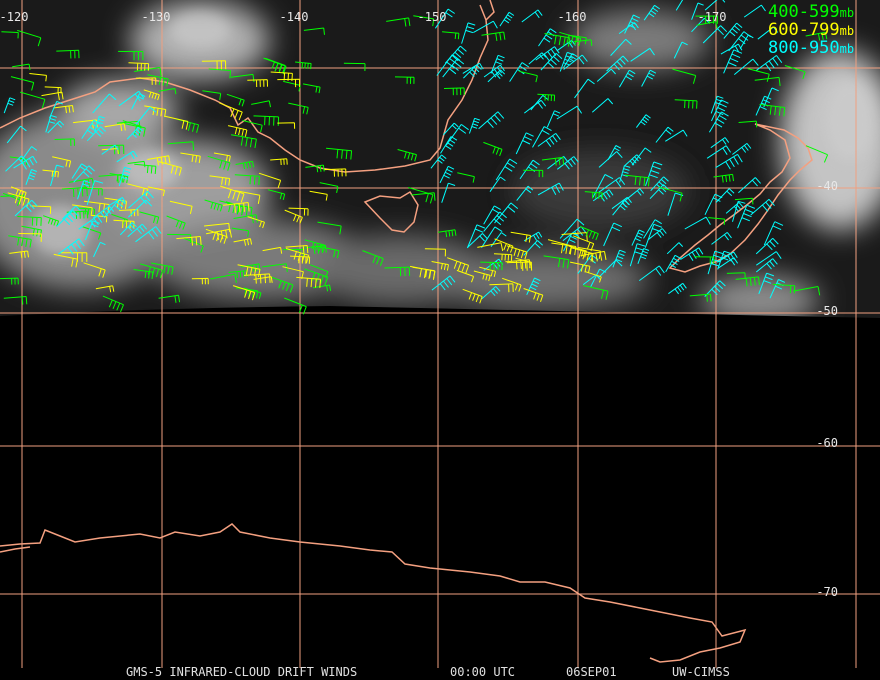 The image size is (880, 680). What do you see at coordinates (827, 592) in the screenshot?
I see `latitude-label: -70` at bounding box center [827, 592].